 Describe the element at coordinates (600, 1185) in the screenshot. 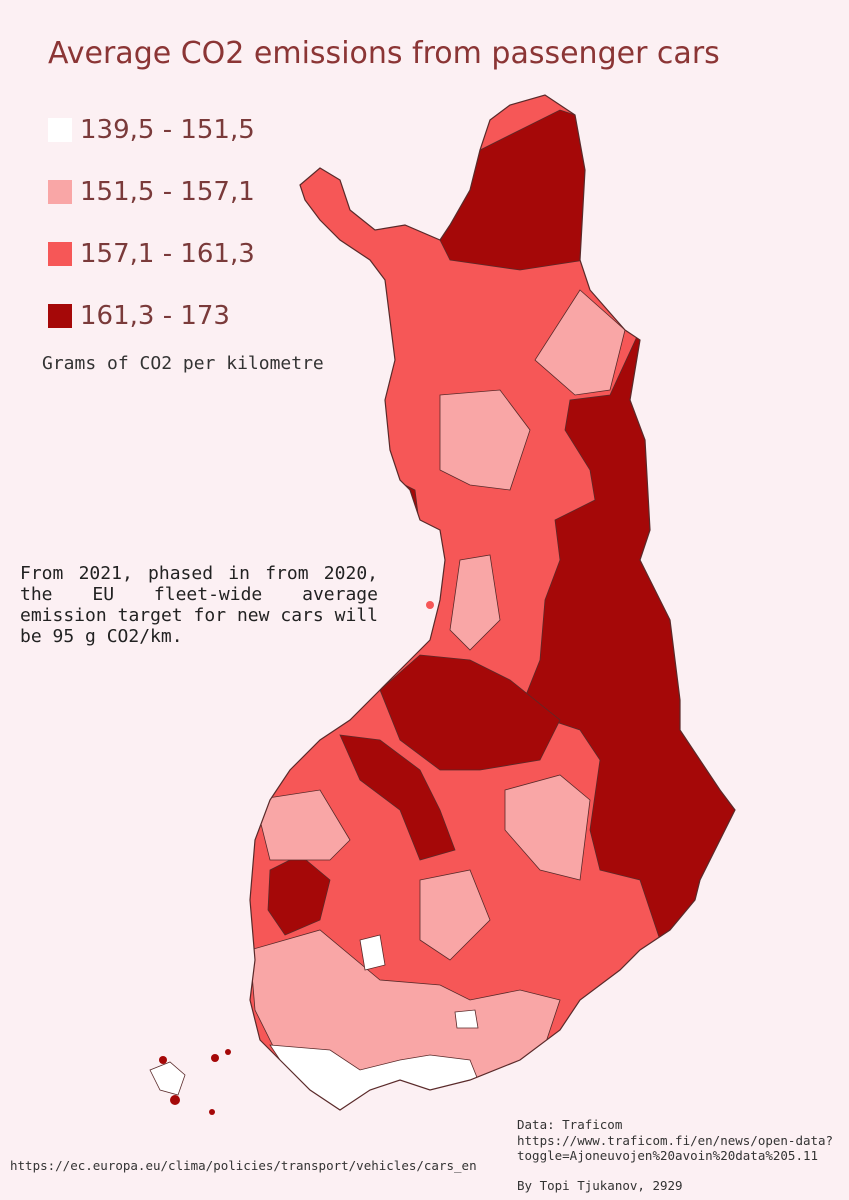

I see `author-credit: By Topi Tjukanov, 2929` at that location.